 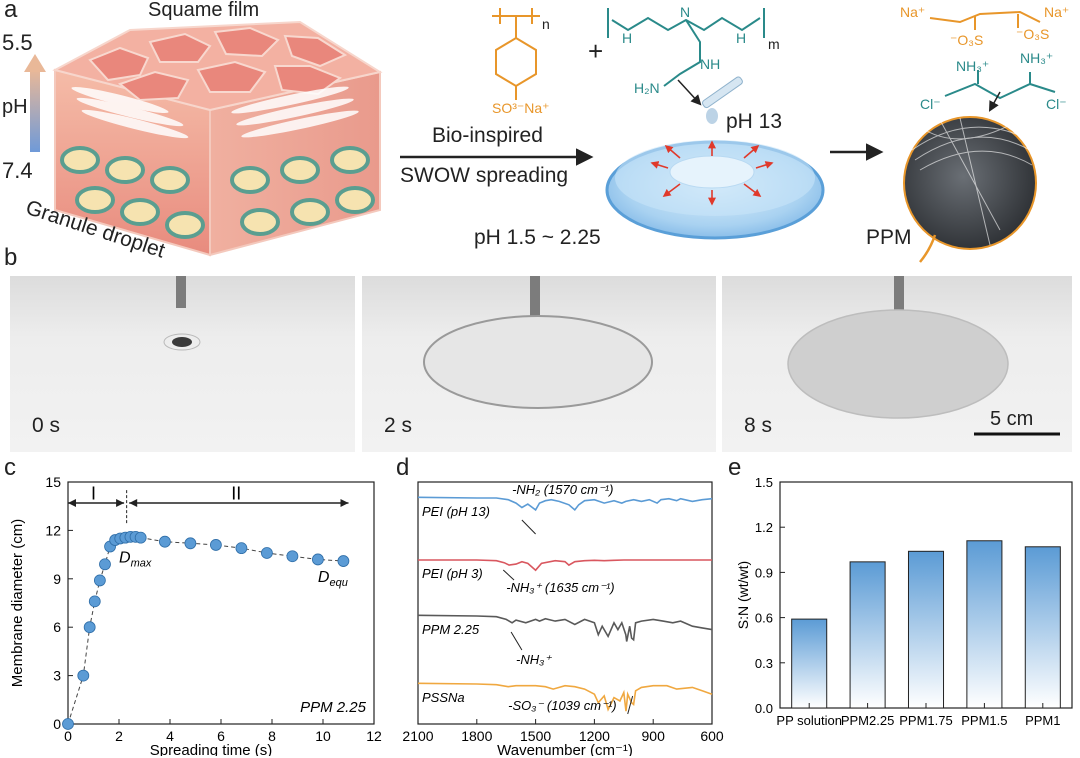 What do you see at coordinates (715, 158) in the screenshot?
I see `petri-dish` at bounding box center [715, 158].